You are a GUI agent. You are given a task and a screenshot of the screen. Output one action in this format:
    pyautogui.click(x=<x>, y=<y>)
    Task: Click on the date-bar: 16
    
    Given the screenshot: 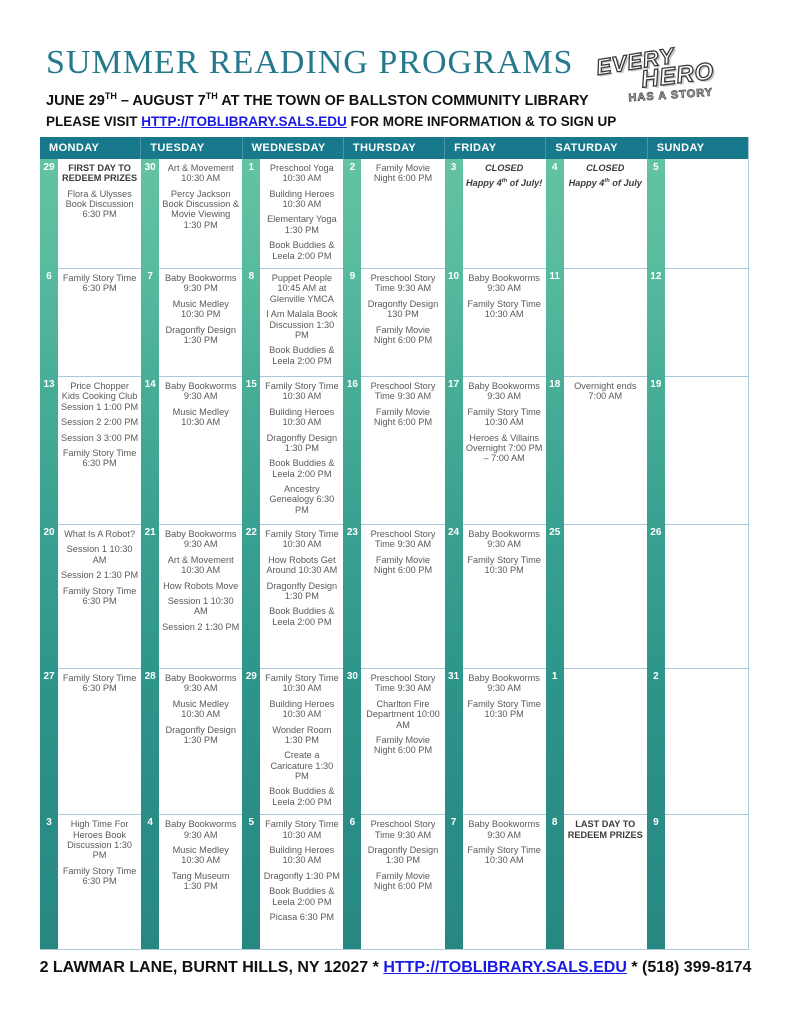 What is the action you would take?
    pyautogui.click(x=352, y=449)
    